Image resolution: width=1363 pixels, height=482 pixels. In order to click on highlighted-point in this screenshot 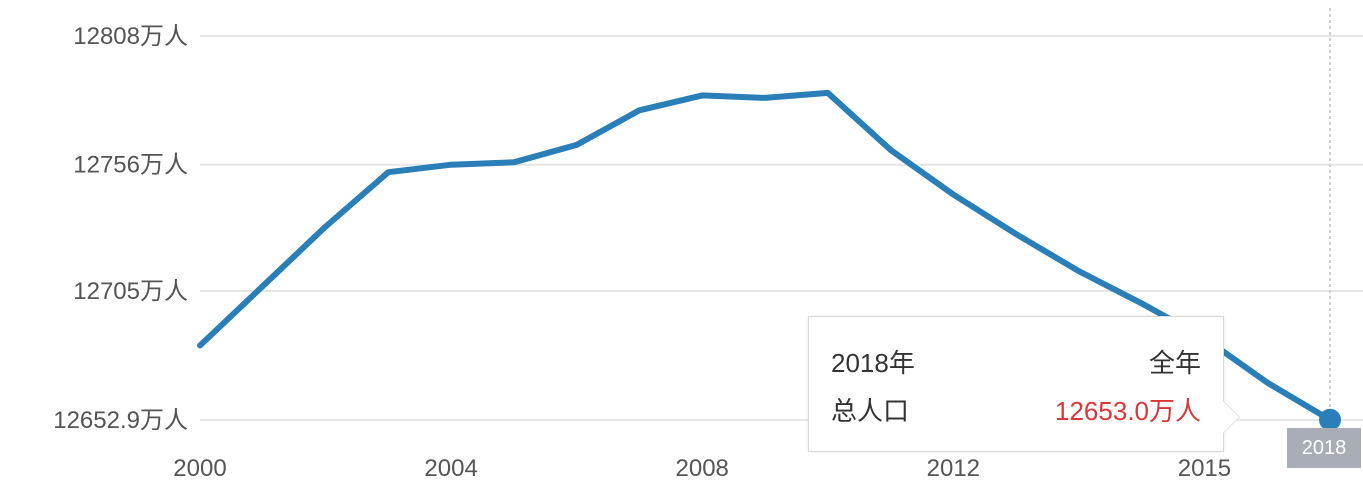, I will do `click(1330, 419)`.